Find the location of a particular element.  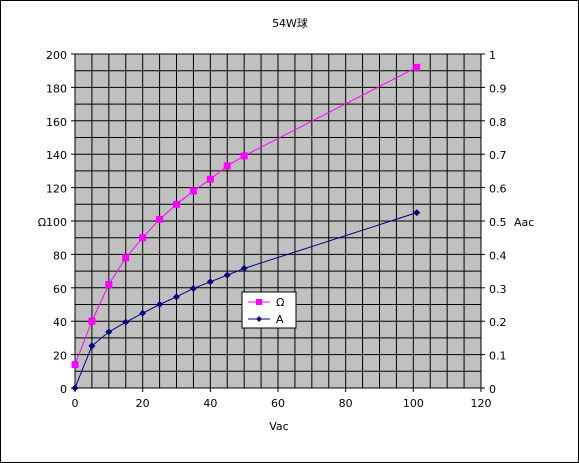

y-right-tick-label: 0.7 is located at coordinates (498, 155).